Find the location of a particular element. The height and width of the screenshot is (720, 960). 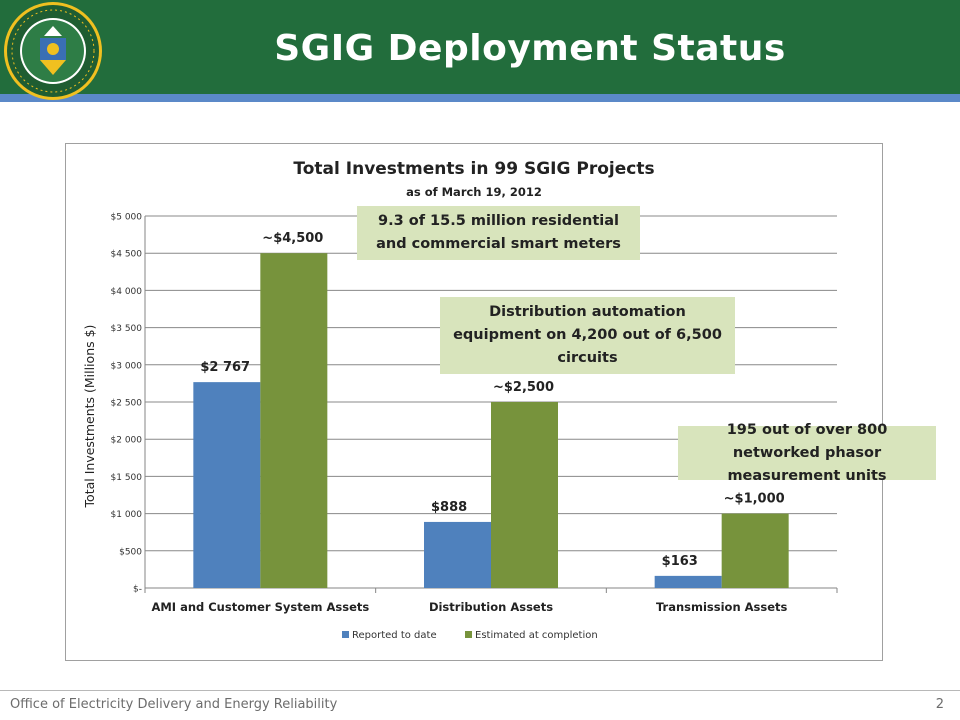

legend-label-estimated: Estimated at completion is located at coordinates (536, 635).